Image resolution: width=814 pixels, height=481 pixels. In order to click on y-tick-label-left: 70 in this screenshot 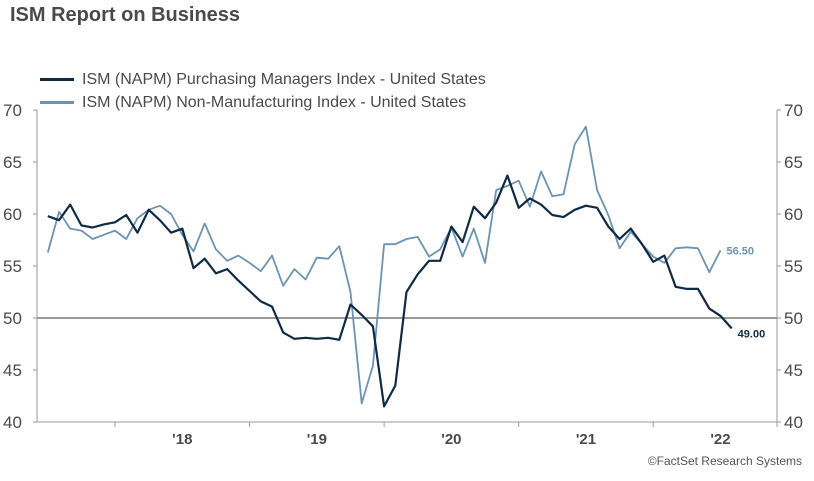, I will do `click(12, 110)`.